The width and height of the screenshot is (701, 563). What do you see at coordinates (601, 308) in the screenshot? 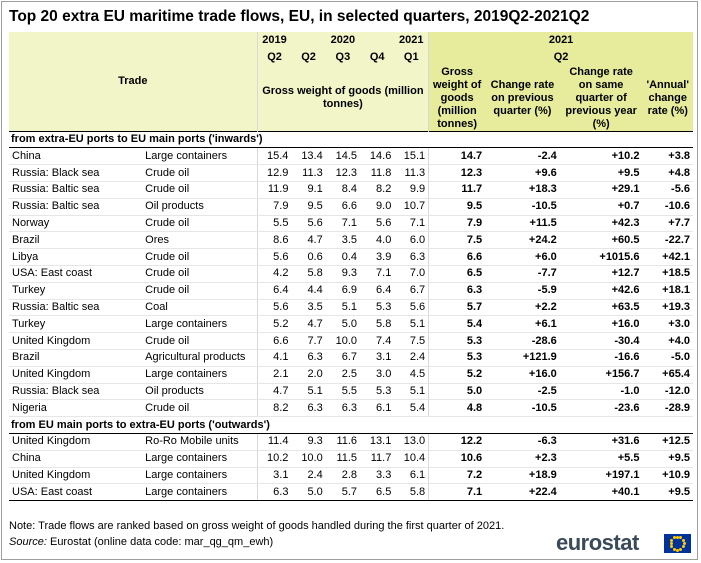
I see `cell-value: +63.5` at bounding box center [601, 308].